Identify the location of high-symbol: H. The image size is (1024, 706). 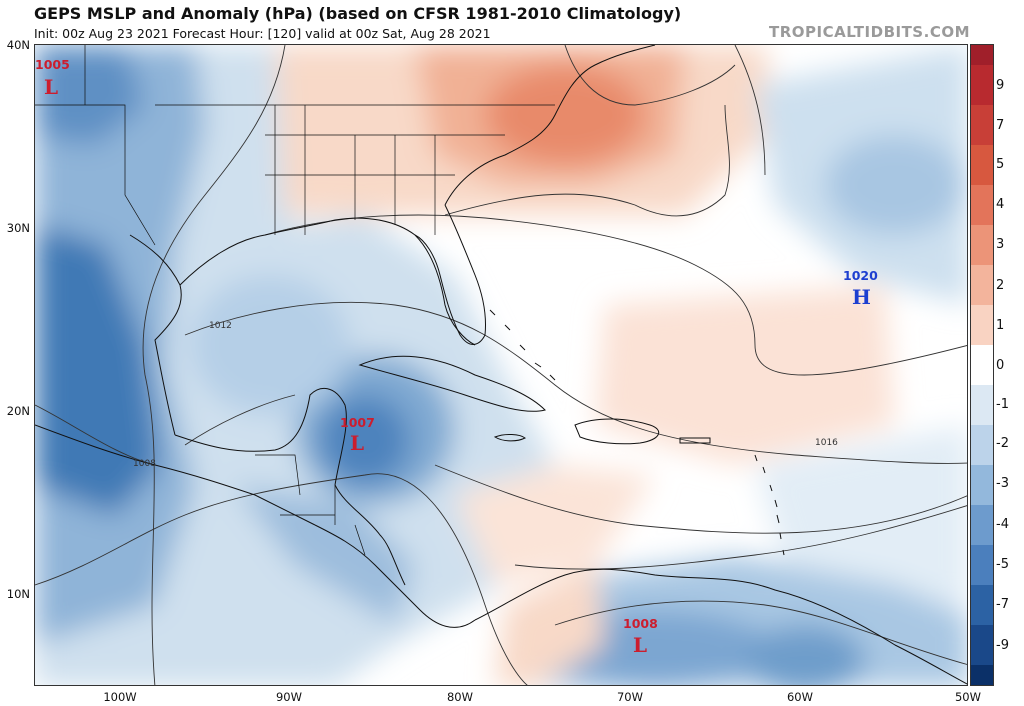
(861, 297).